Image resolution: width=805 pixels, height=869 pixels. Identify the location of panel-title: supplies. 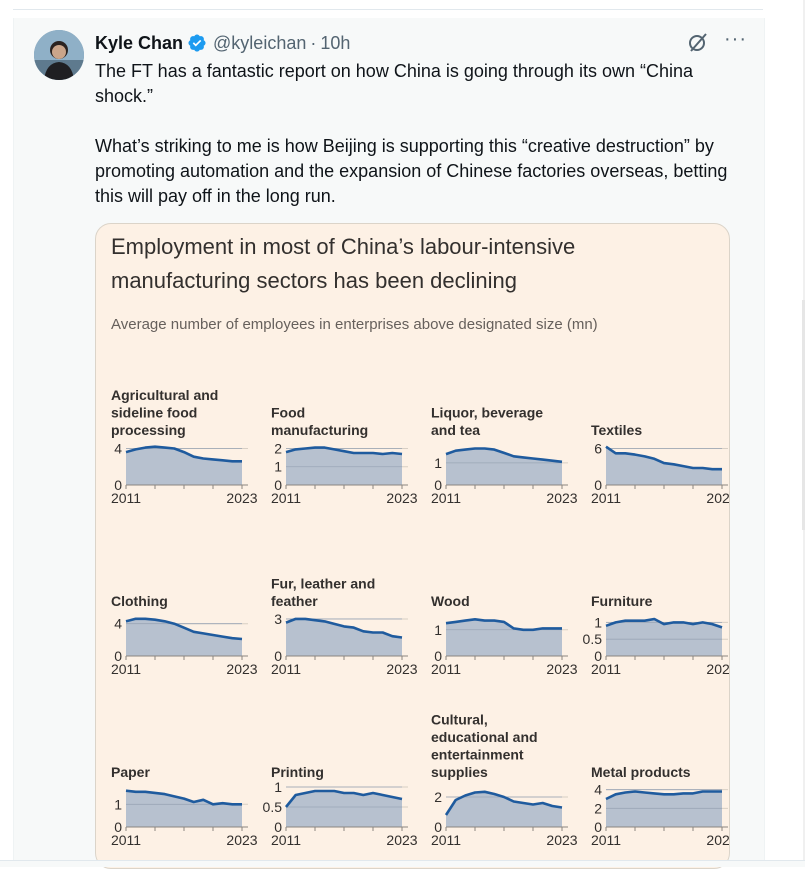
(459, 772).